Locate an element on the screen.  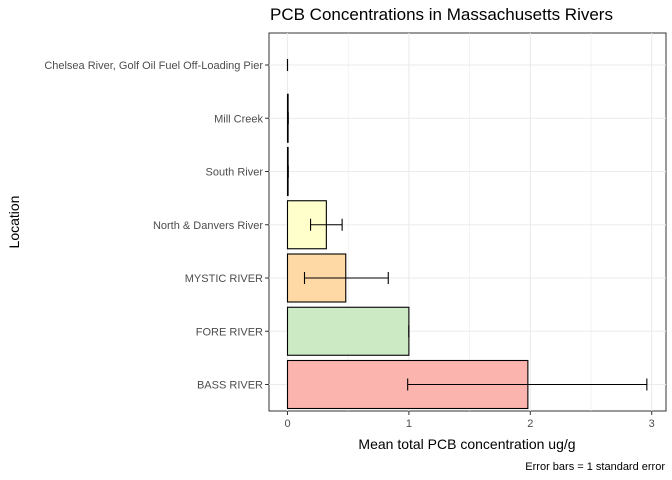
y-tick-label: Mill Creek is located at coordinates (238, 119).